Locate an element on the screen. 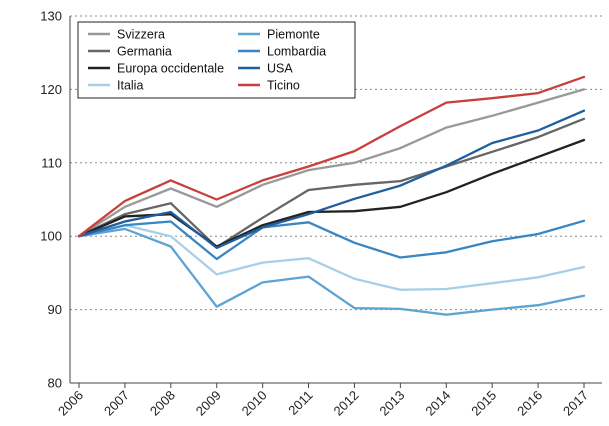 The height and width of the screenshot is (426, 609). x-tick-label: 2015 is located at coordinates (483, 403).